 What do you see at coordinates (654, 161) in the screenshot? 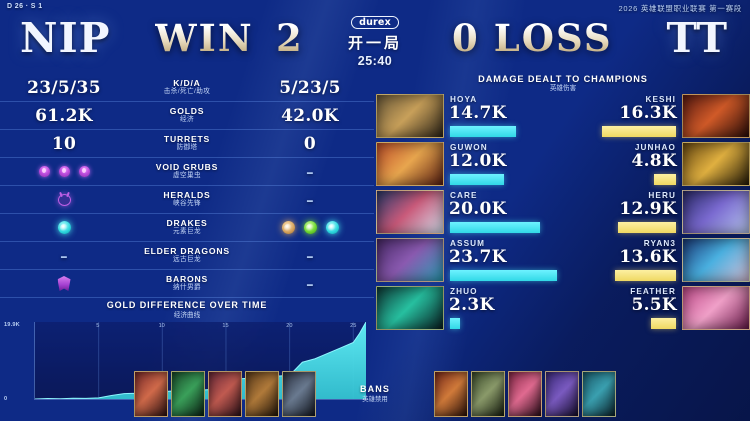
I see `damage-value: 4.8K` at bounding box center [654, 161].